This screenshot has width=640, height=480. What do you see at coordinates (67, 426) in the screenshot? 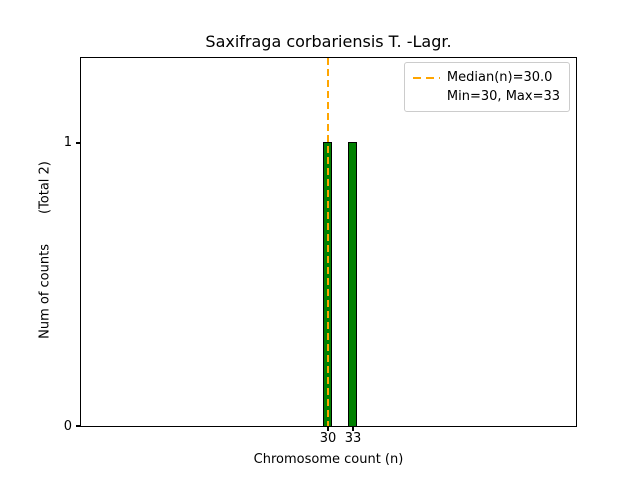
I see `y-tick-label-0: 0` at bounding box center [67, 426].